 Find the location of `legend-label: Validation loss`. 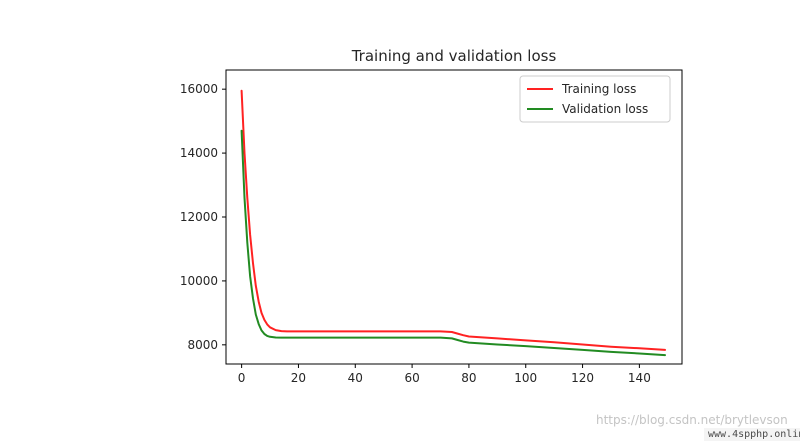

legend-label: Validation loss is located at coordinates (605, 109).